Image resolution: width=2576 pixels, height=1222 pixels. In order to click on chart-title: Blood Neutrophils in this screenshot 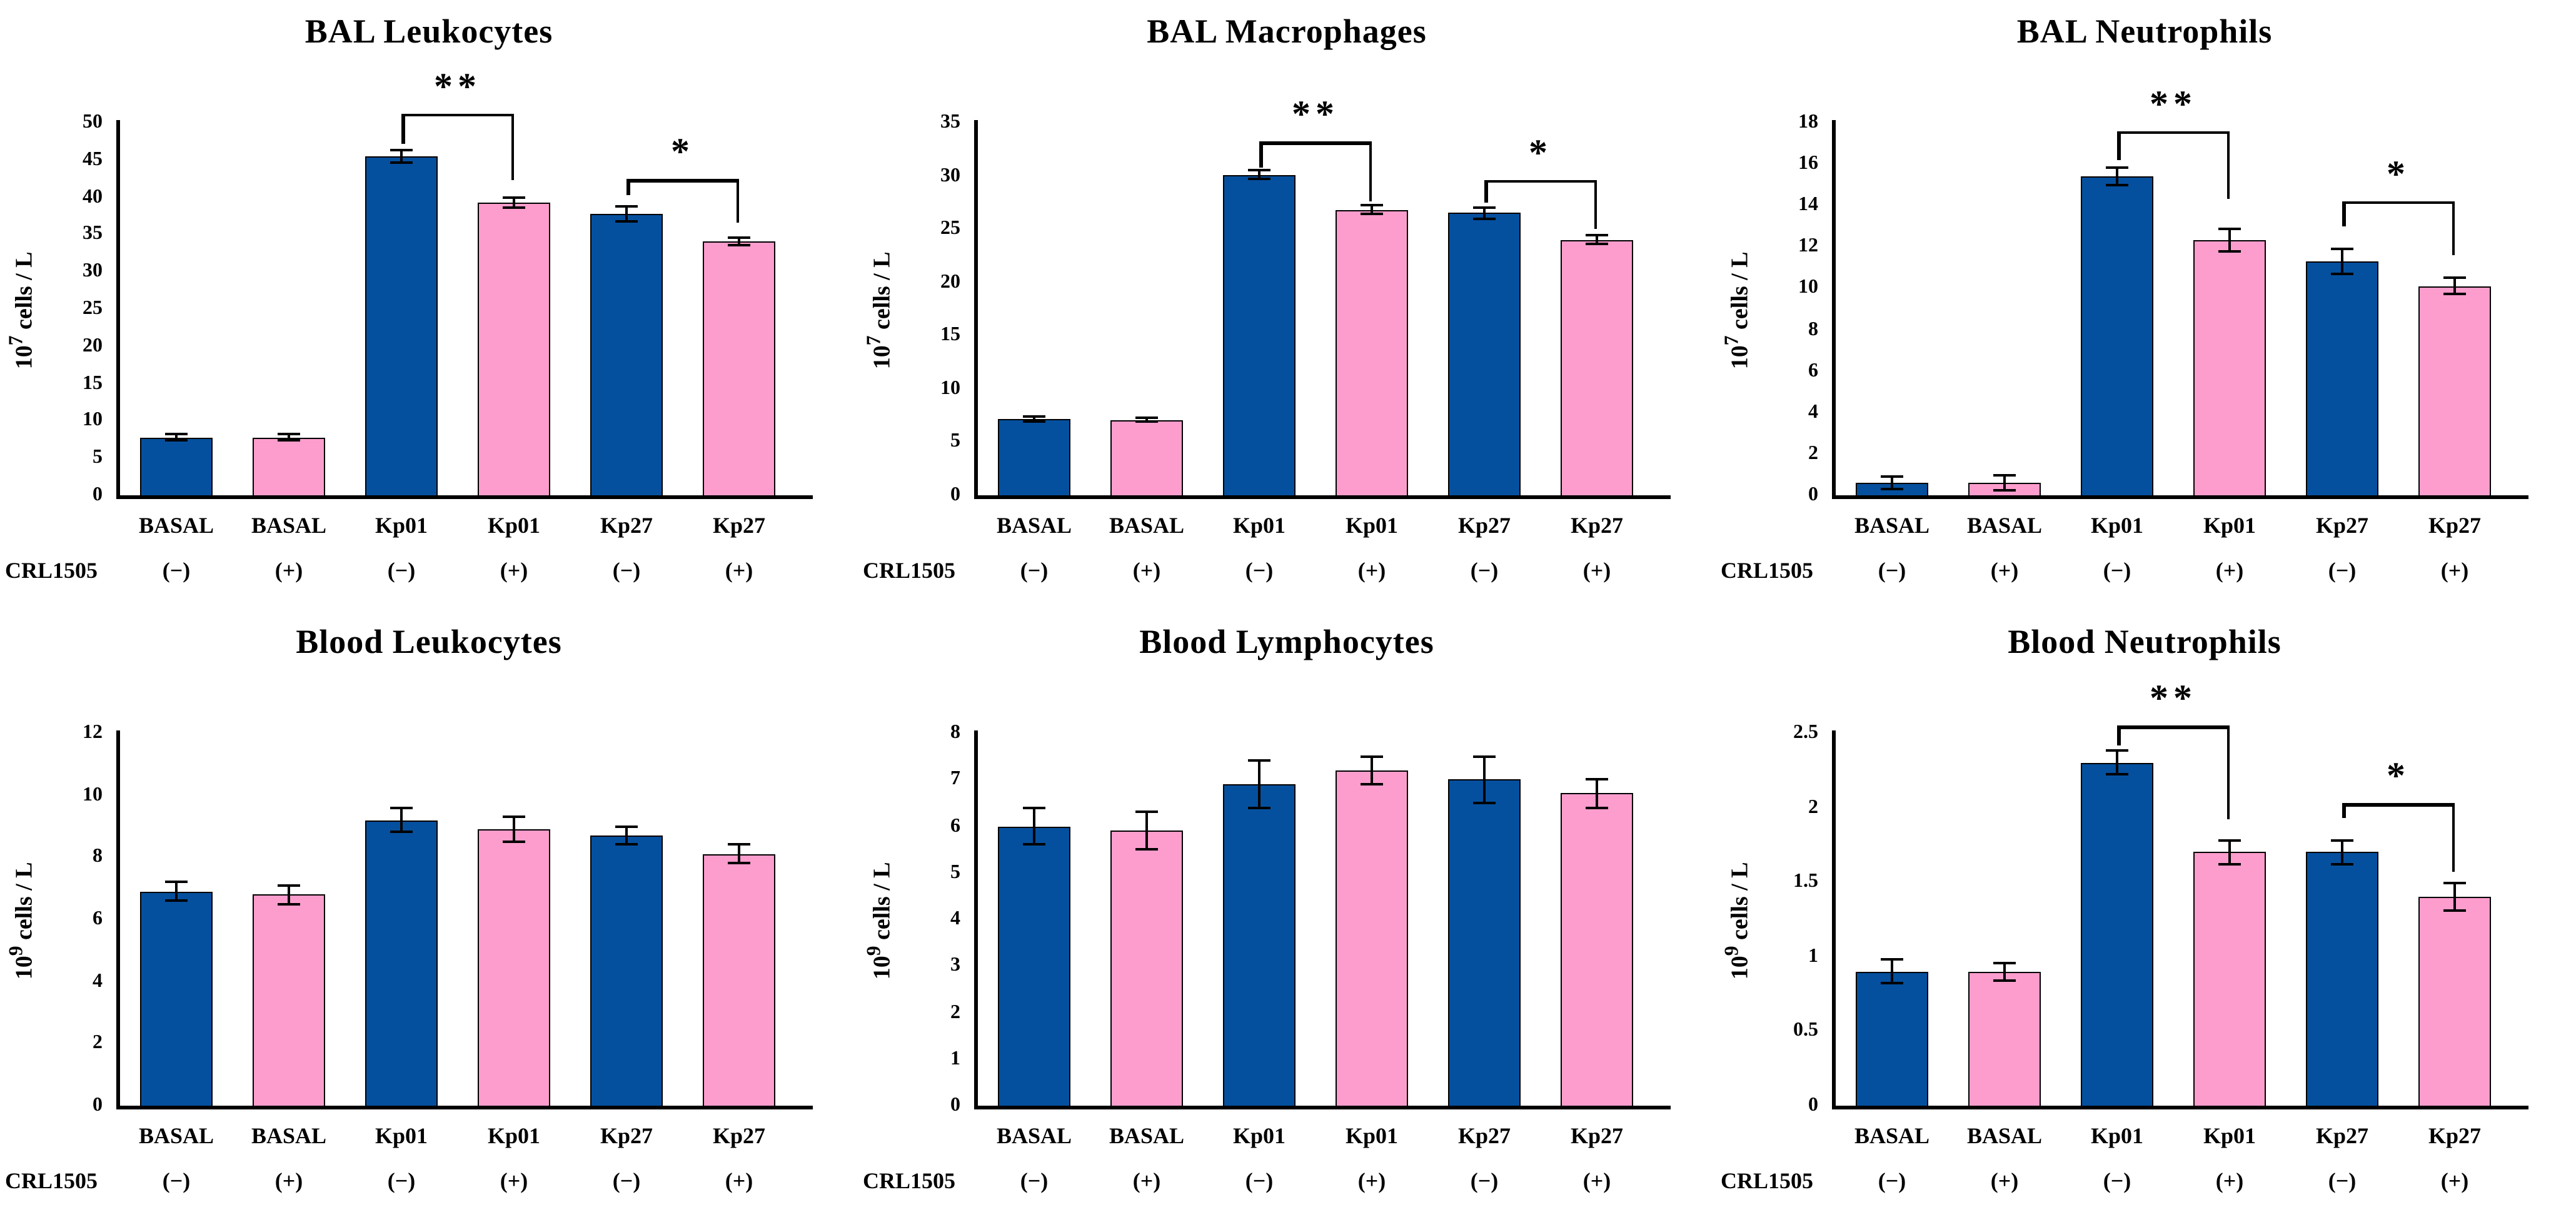, I will do `click(2145, 641)`.